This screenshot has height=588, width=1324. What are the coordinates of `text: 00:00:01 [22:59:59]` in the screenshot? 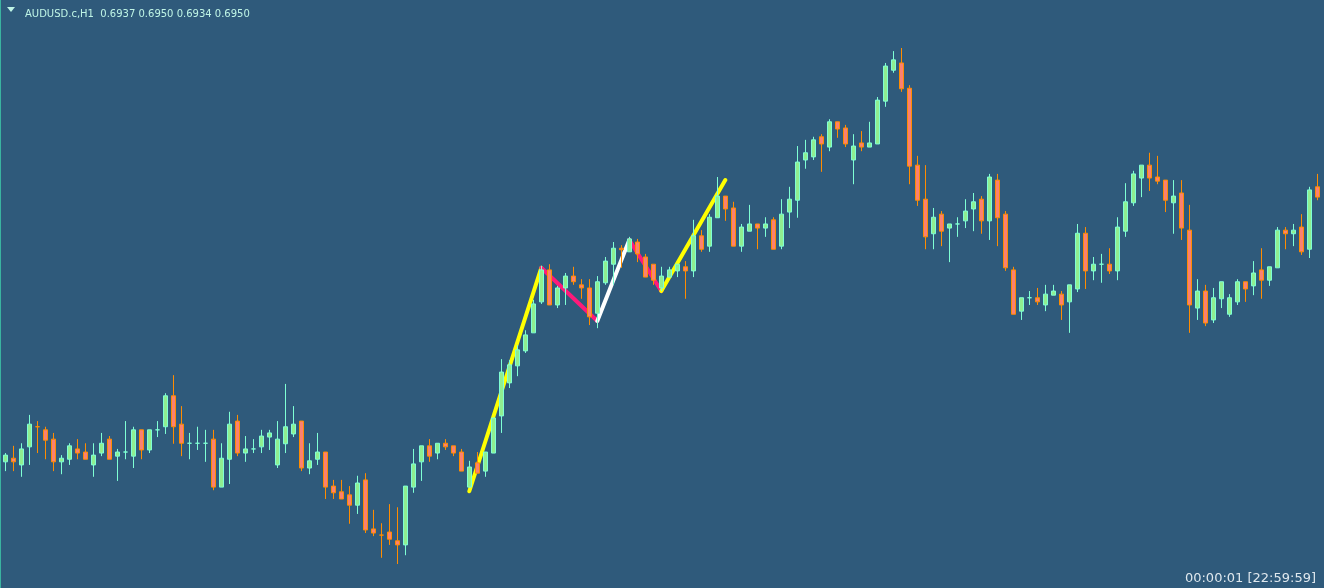 It's located at (1250, 577).